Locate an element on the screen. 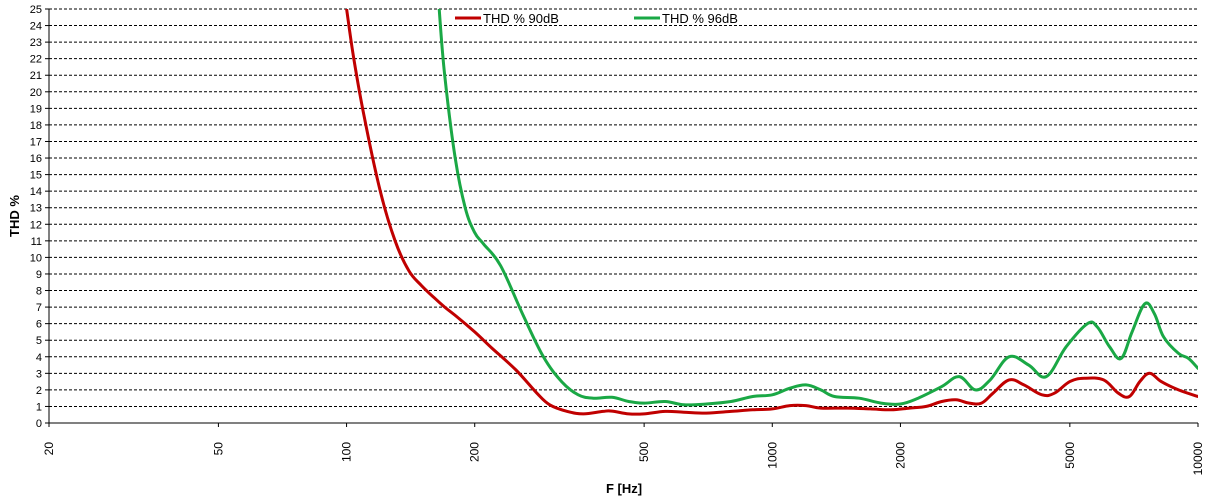 This screenshot has width=1208, height=497. y-tick-label: 4 is located at coordinates (39, 358).